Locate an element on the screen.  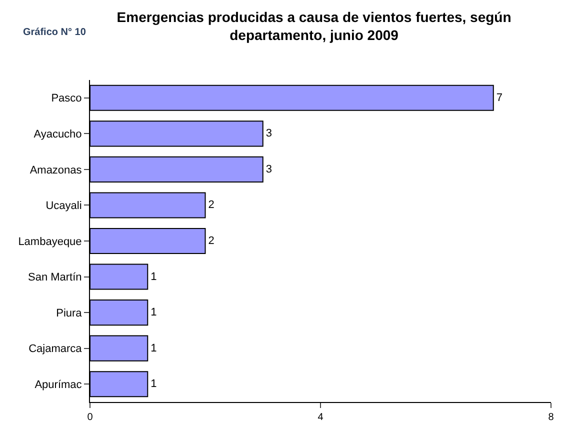
y-tick-label: Piura is located at coordinates (69, 313).